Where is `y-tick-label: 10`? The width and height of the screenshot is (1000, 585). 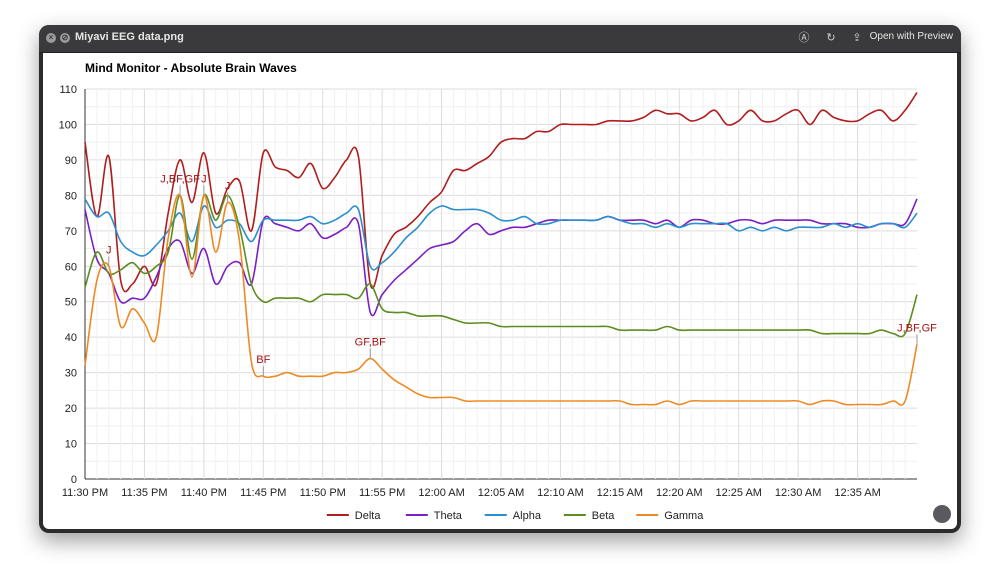 y-tick-label: 10 is located at coordinates (71, 445).